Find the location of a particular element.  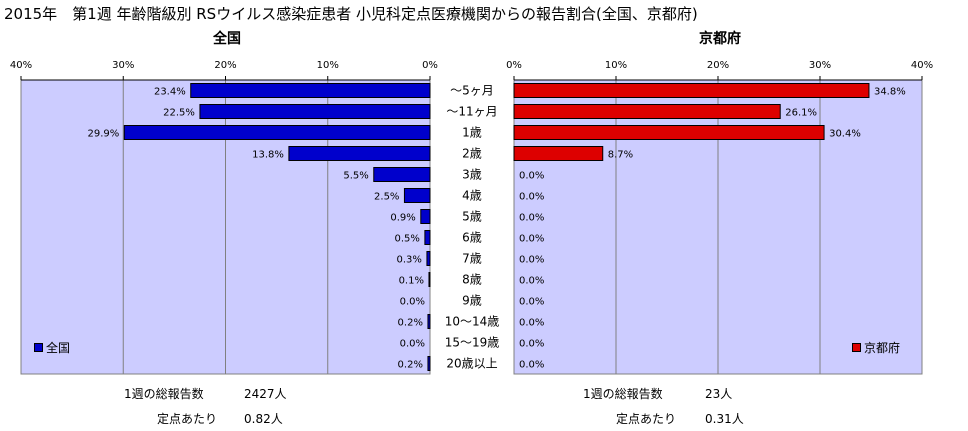

category-label: 20歳以上 is located at coordinates (471, 364).